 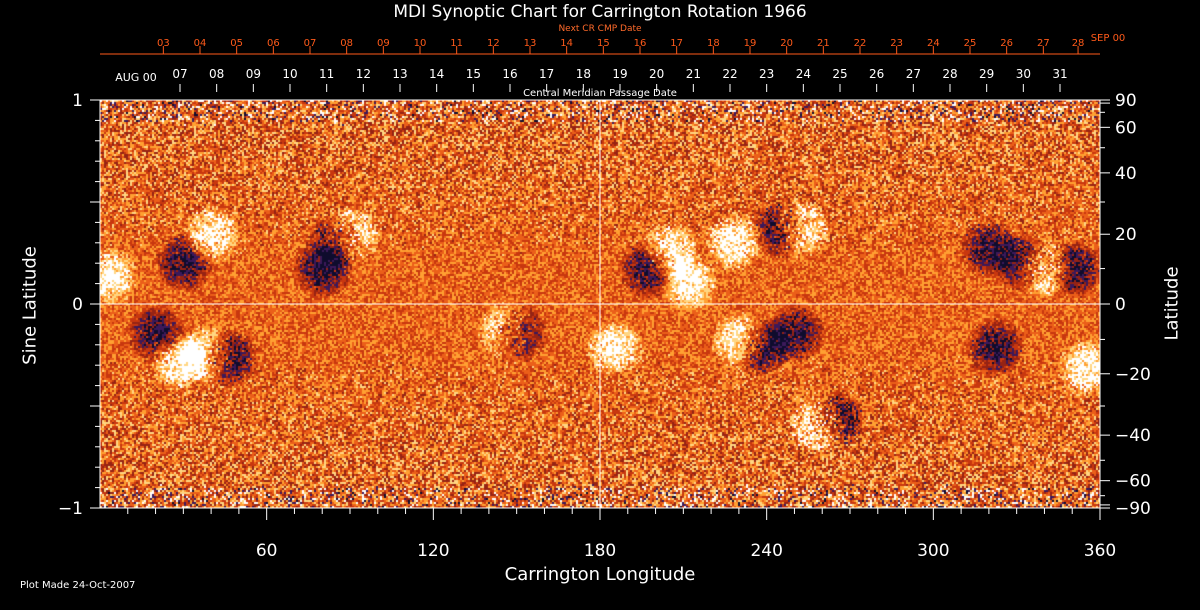 I want to click on y-left-tick-label: −1, so click(x=70, y=509).